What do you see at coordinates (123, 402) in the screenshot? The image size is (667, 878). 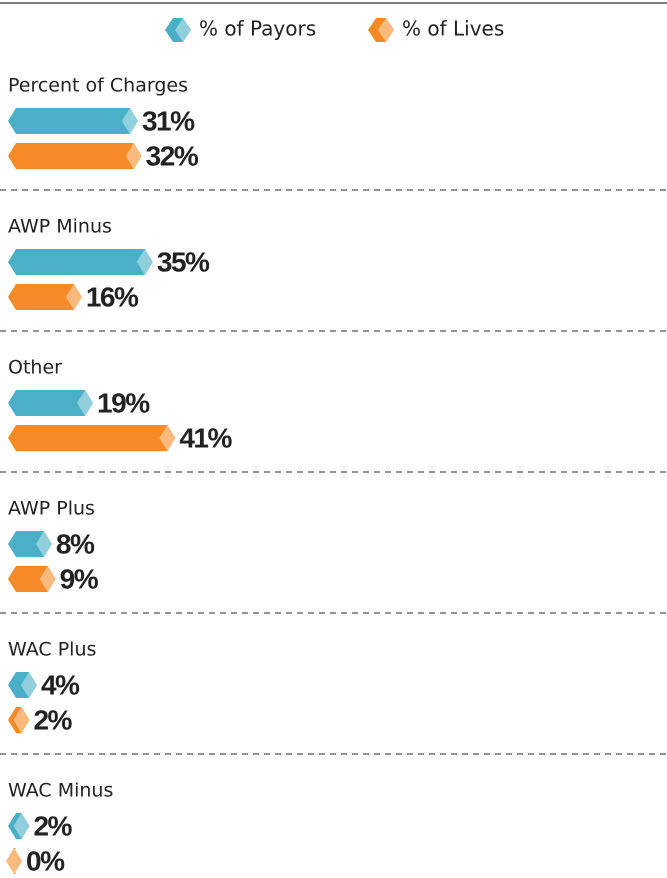 I see `value-label: 19%` at bounding box center [123, 402].